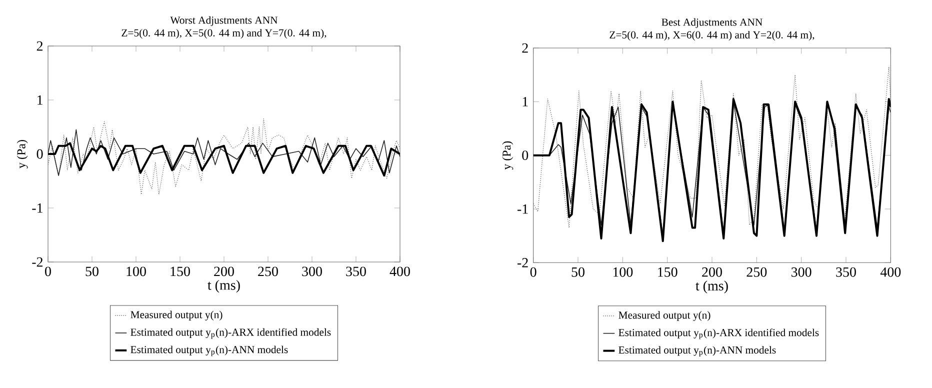 This screenshot has width=932, height=388. What do you see at coordinates (712, 35) in the screenshot?
I see `chart-subtitle: Z=5(0. 44 m), X=6(0. 44 m) and Y=2(0. 44 m),` at bounding box center [712, 35].